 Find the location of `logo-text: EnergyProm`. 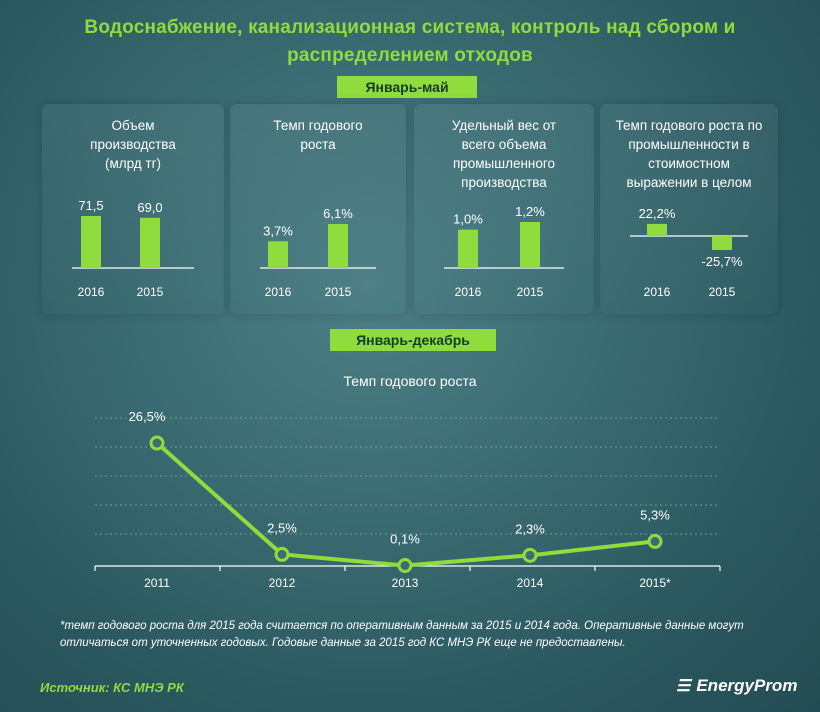

logo-text: EnergyProm is located at coordinates (747, 685).